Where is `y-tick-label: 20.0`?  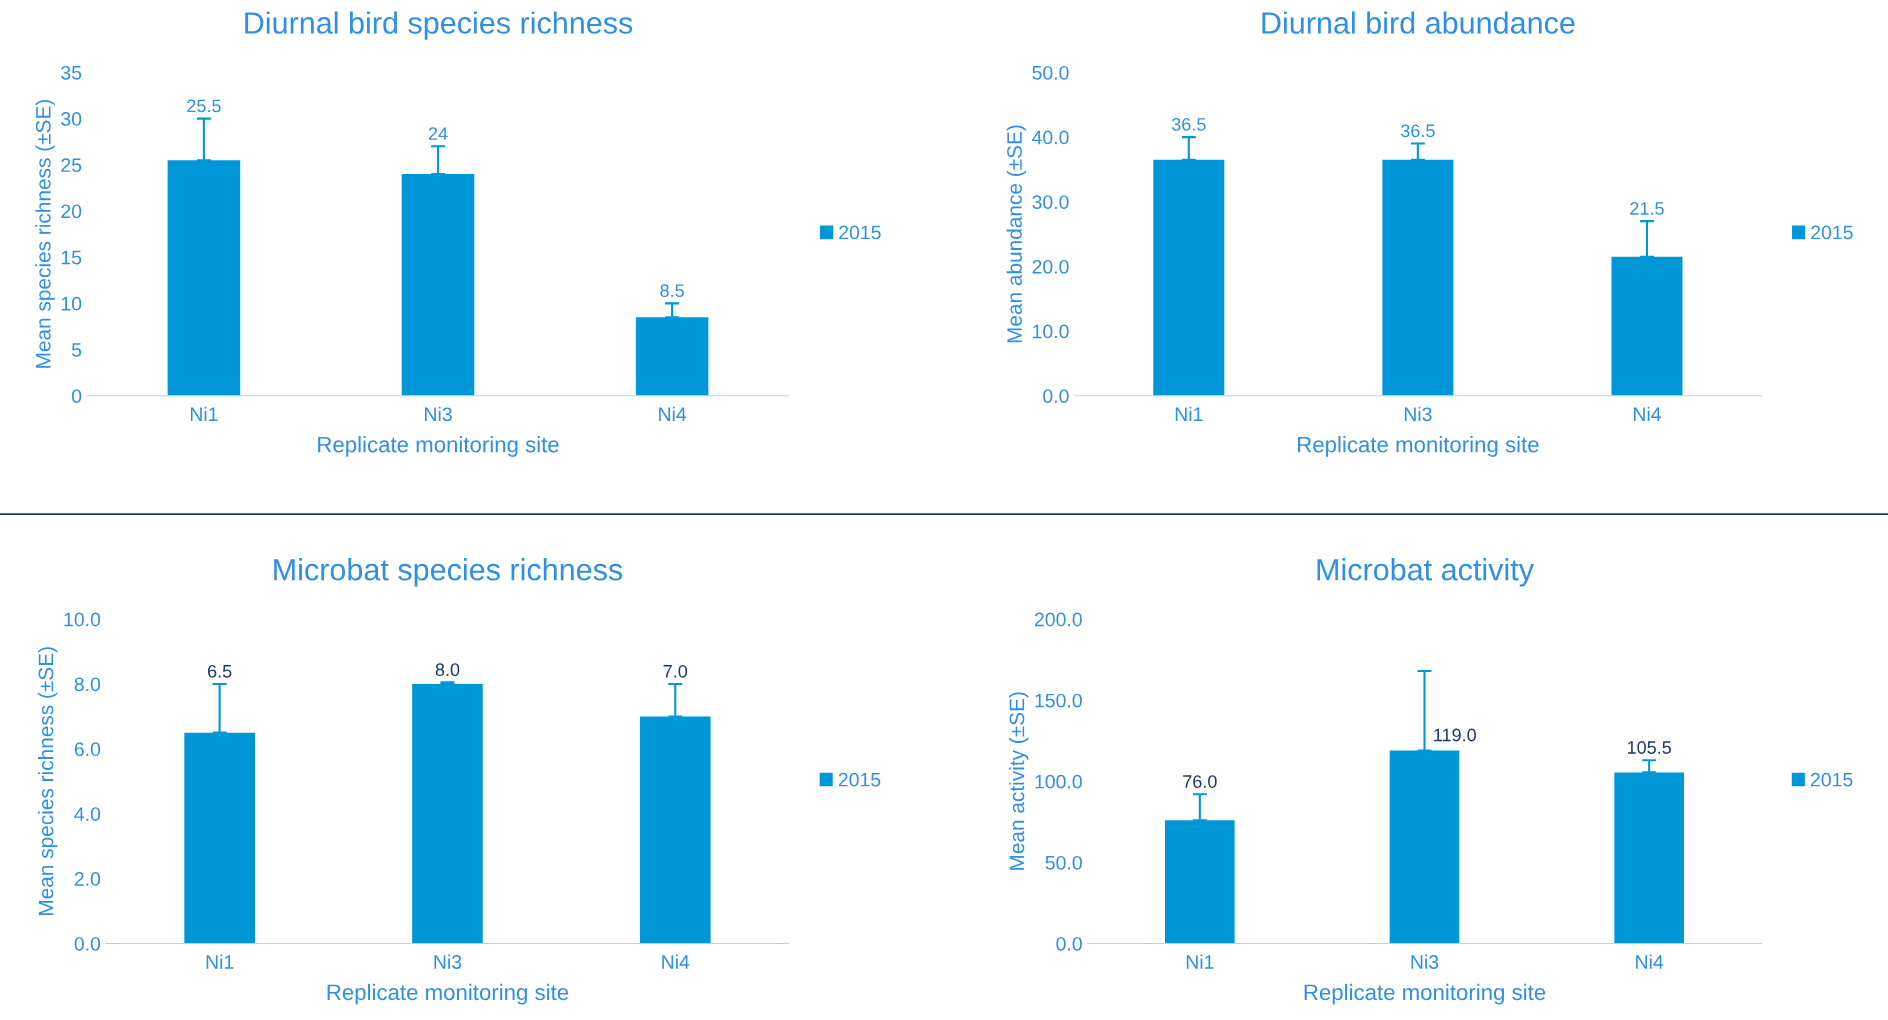 y-tick-label: 20.0 is located at coordinates (1050, 266).